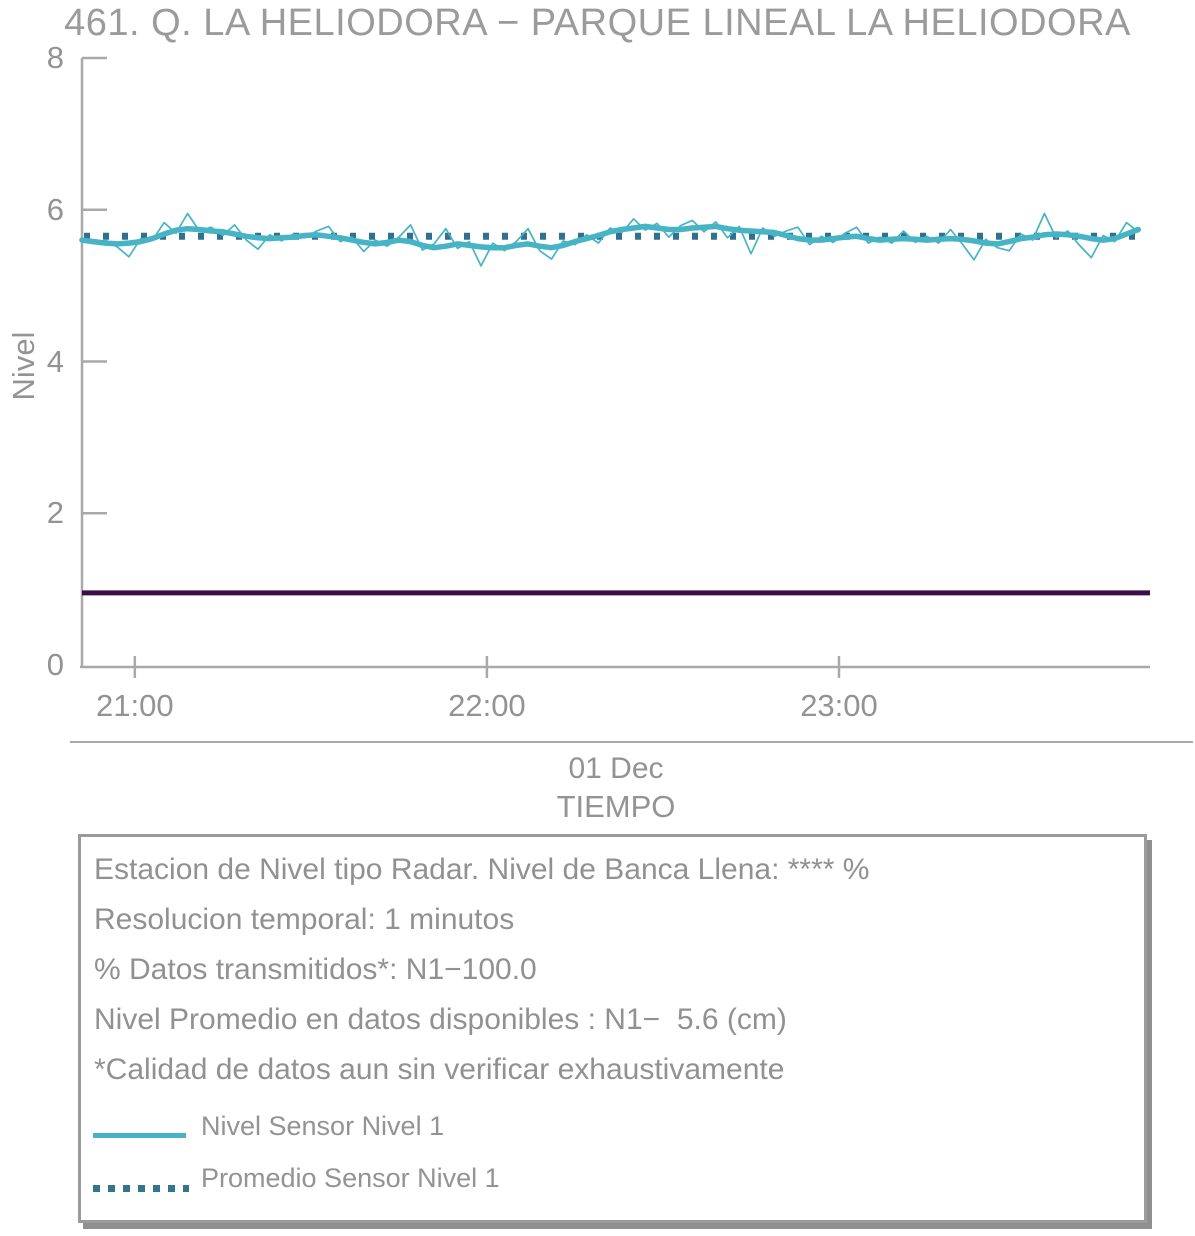 The image size is (1195, 1236). What do you see at coordinates (350, 1178) in the screenshot?
I see `legend-entry-label: Promedio Sensor Nivel 1` at bounding box center [350, 1178].